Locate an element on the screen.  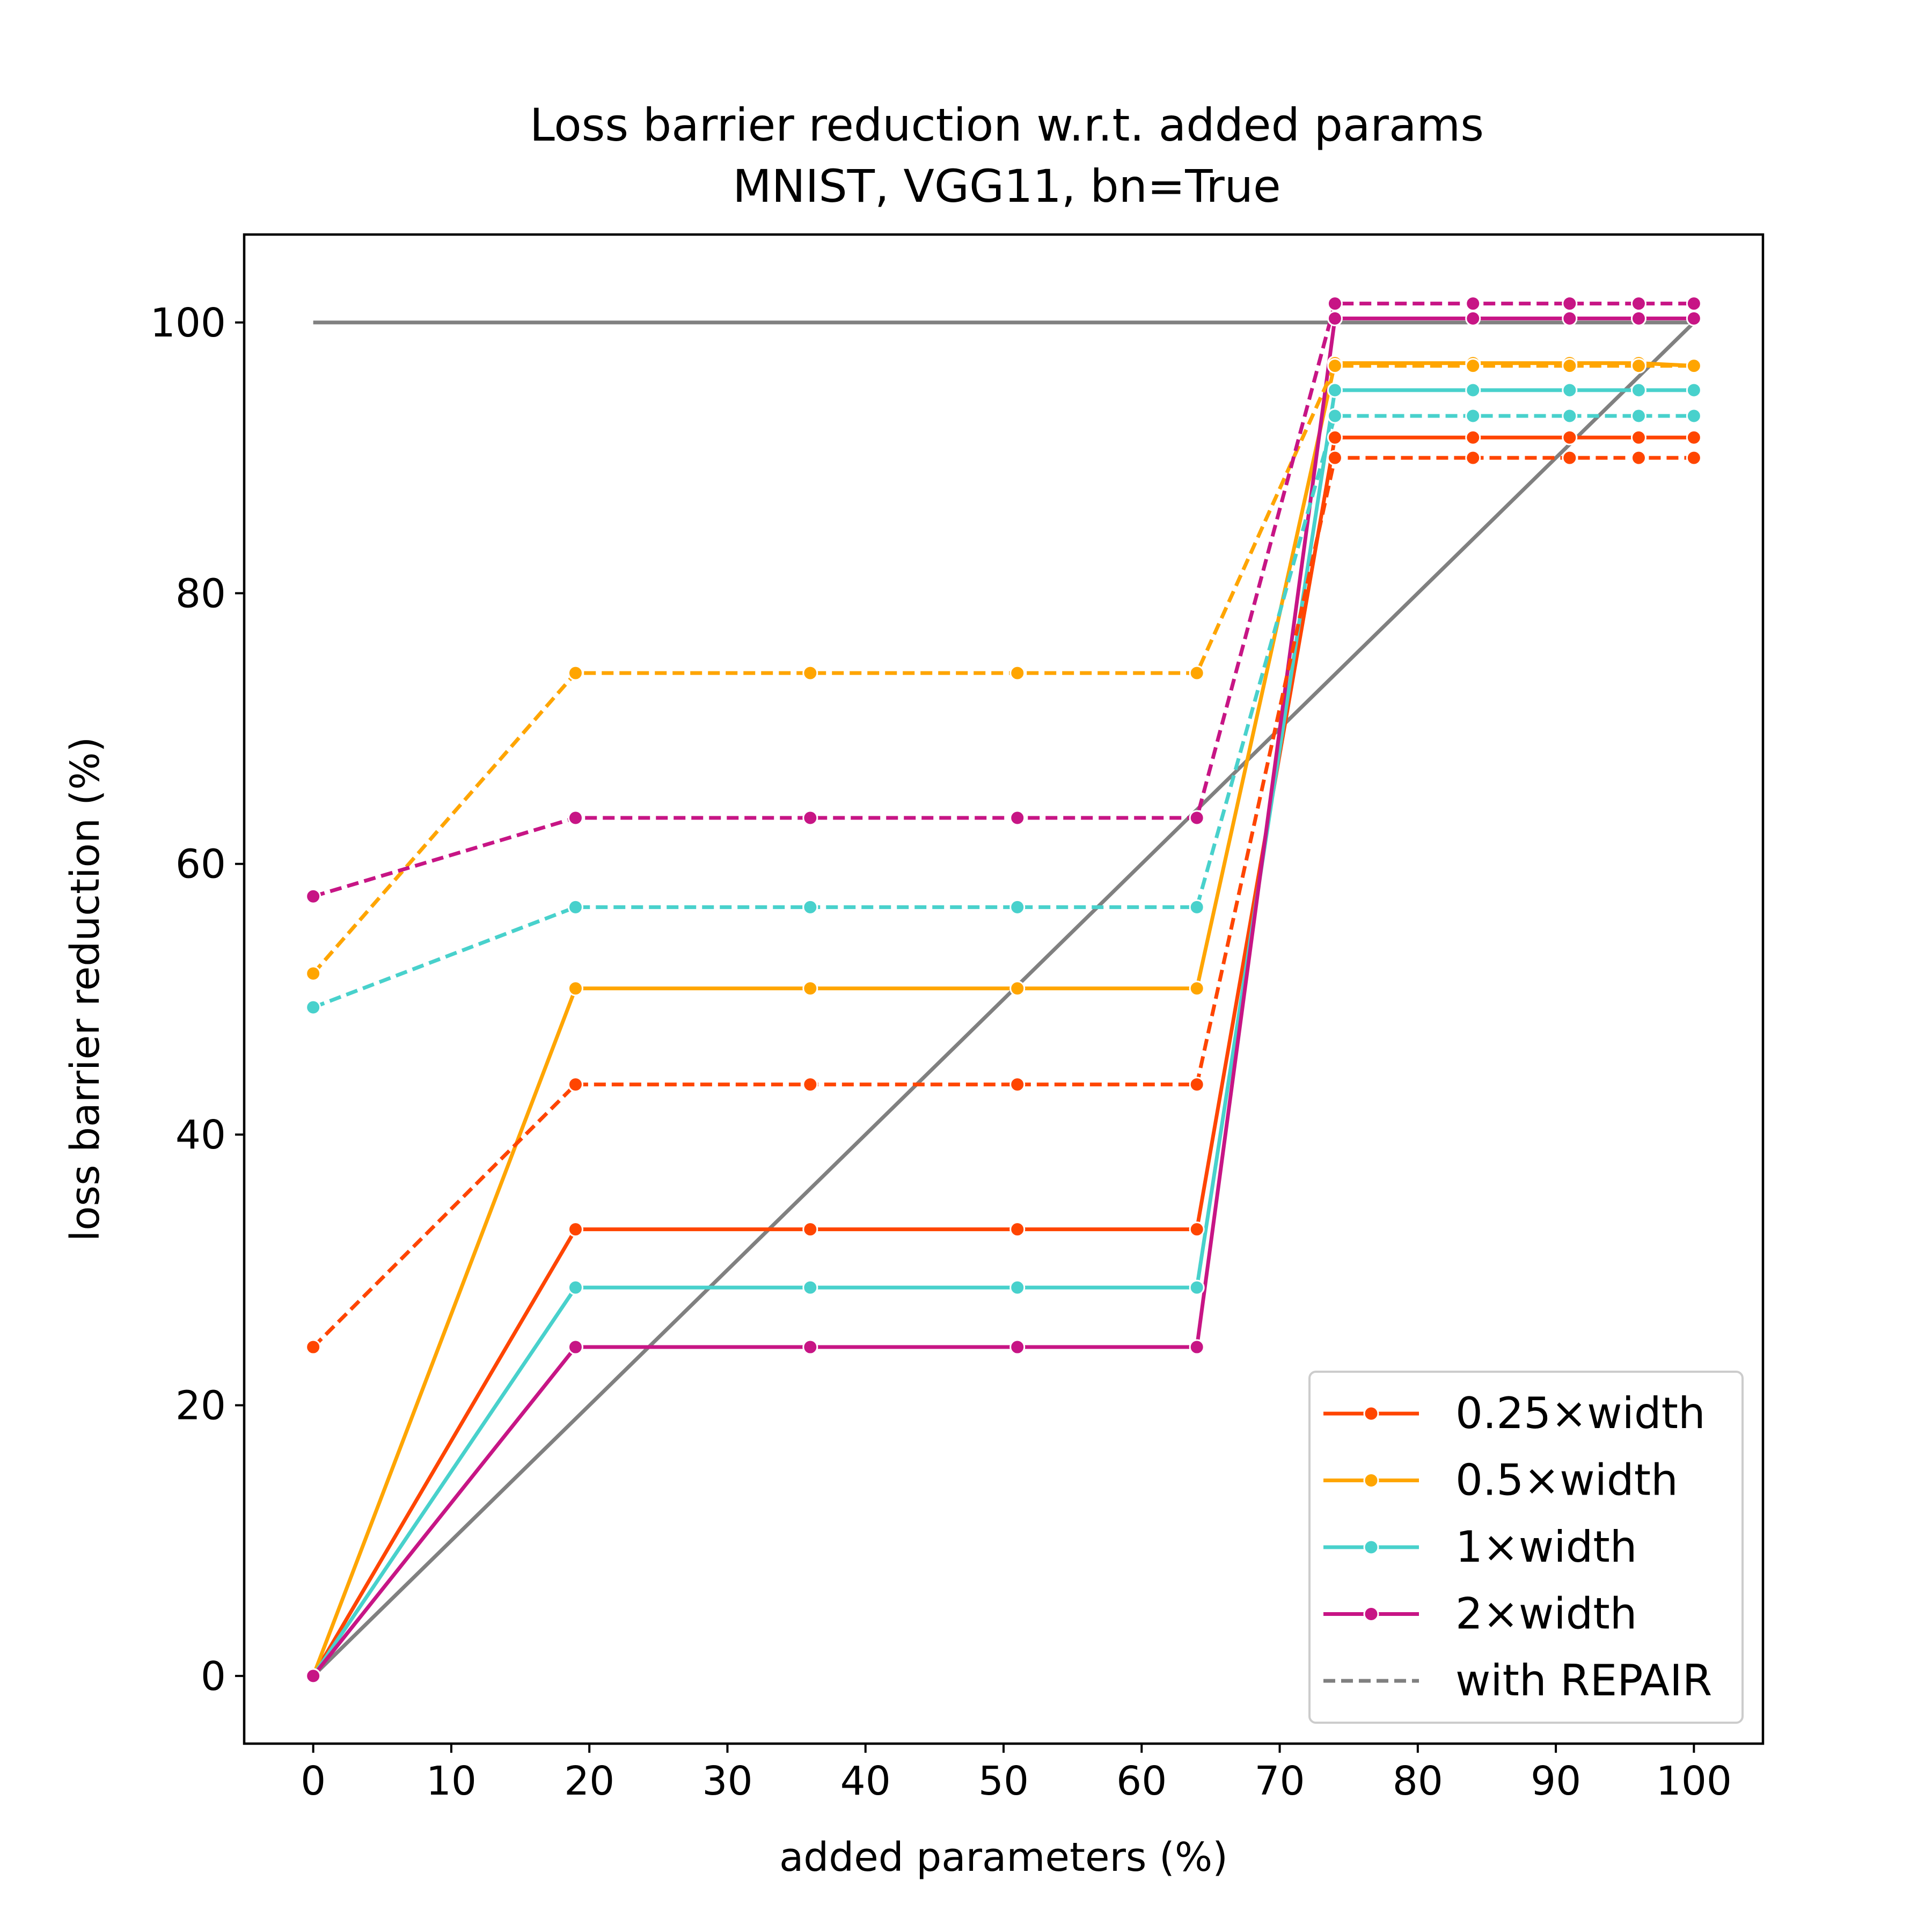
legend-label: 2×width is located at coordinates (1546, 1614).